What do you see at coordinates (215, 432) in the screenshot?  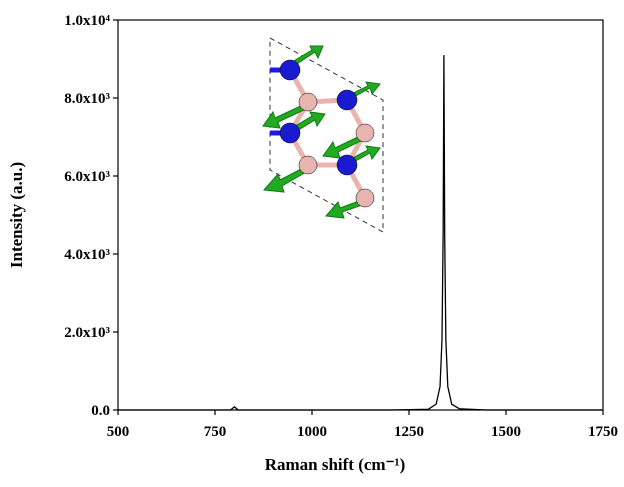 I see `x-tick-label: 750` at bounding box center [215, 432].